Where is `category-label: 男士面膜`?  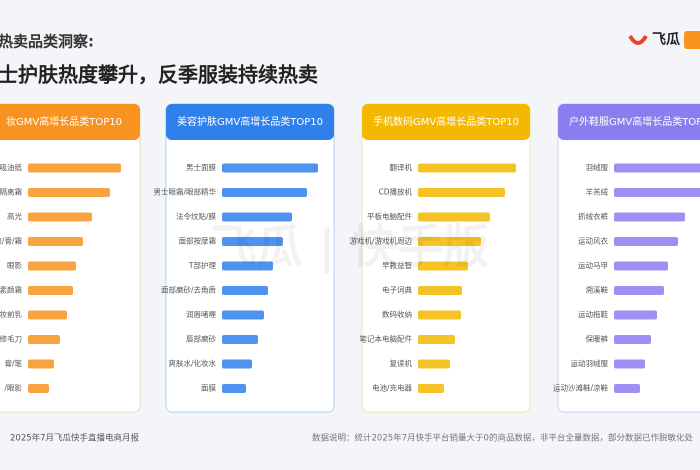 category-label: 男士面膜 is located at coordinates (201, 167).